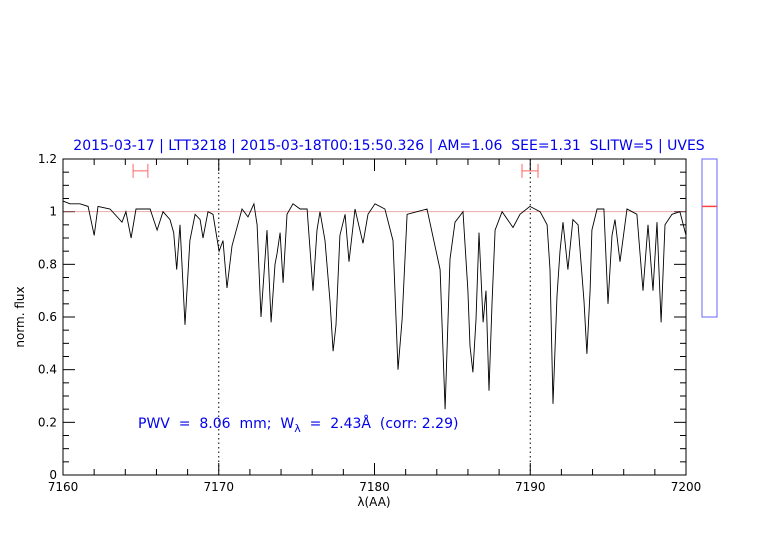 This screenshot has width=782, height=546. What do you see at coordinates (380, 423) in the screenshot?
I see `annotation-part2: = 2.43Å (corr: 2.29)` at bounding box center [380, 423].